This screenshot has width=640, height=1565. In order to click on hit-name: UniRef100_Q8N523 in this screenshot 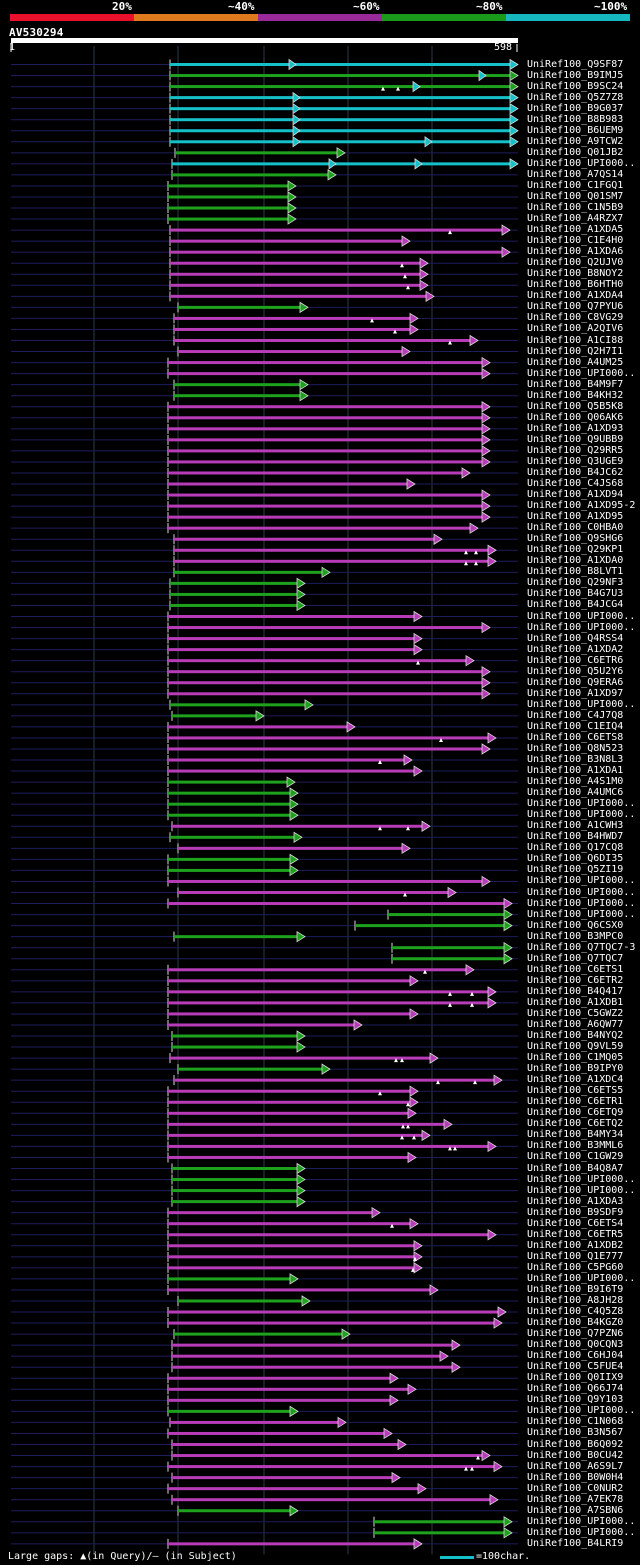, I will do `click(575, 748)`.